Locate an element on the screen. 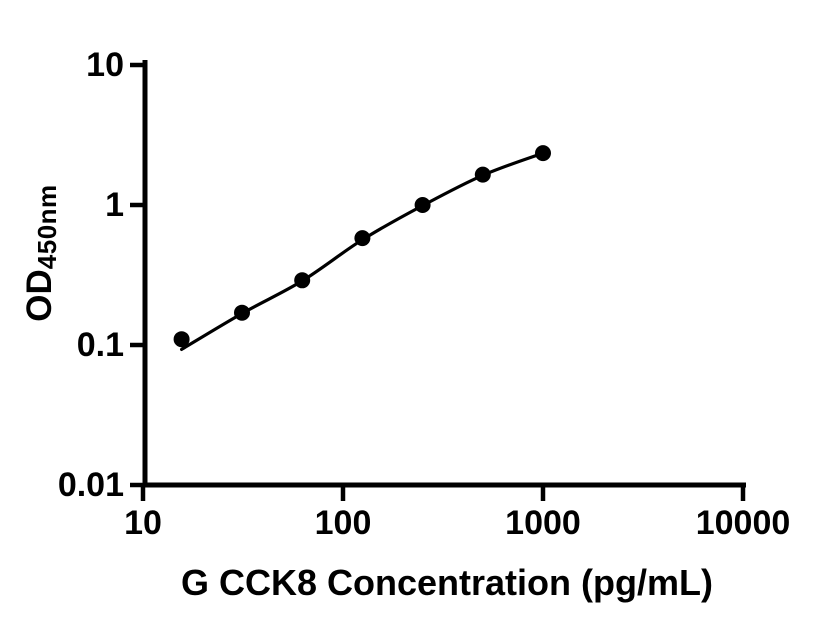 Image resolution: width=816 pixels, height=640 pixels. x-axis-title: G CCK8 Concentration (pg/mL) is located at coordinates (447, 582).